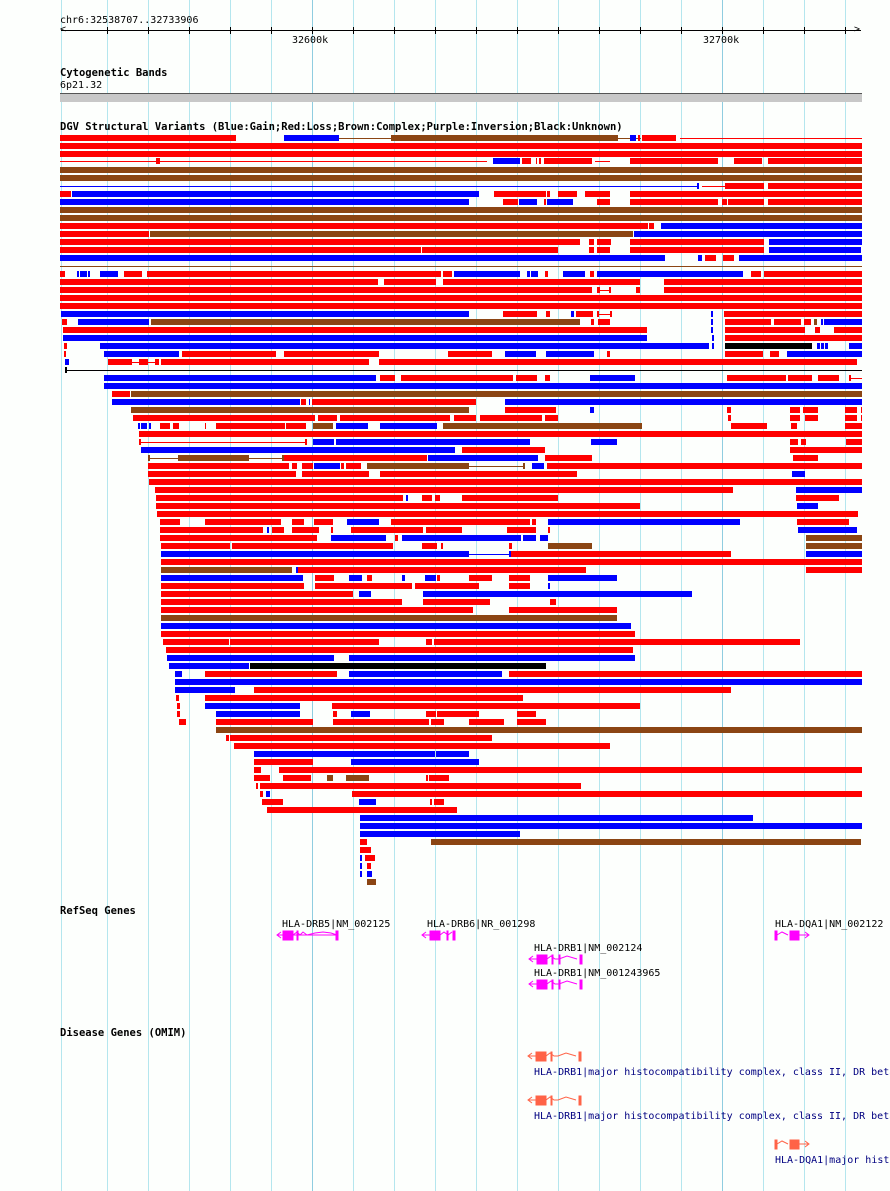  Describe the element at coordinates (555, 960) in the screenshot. I see `gene-model-hla-drb1-a` at that location.